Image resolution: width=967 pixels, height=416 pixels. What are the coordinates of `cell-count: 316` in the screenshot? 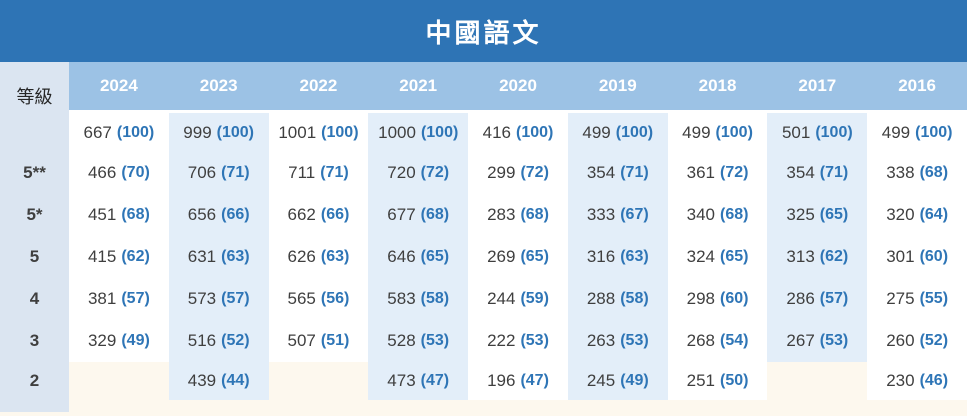 It's located at (601, 256).